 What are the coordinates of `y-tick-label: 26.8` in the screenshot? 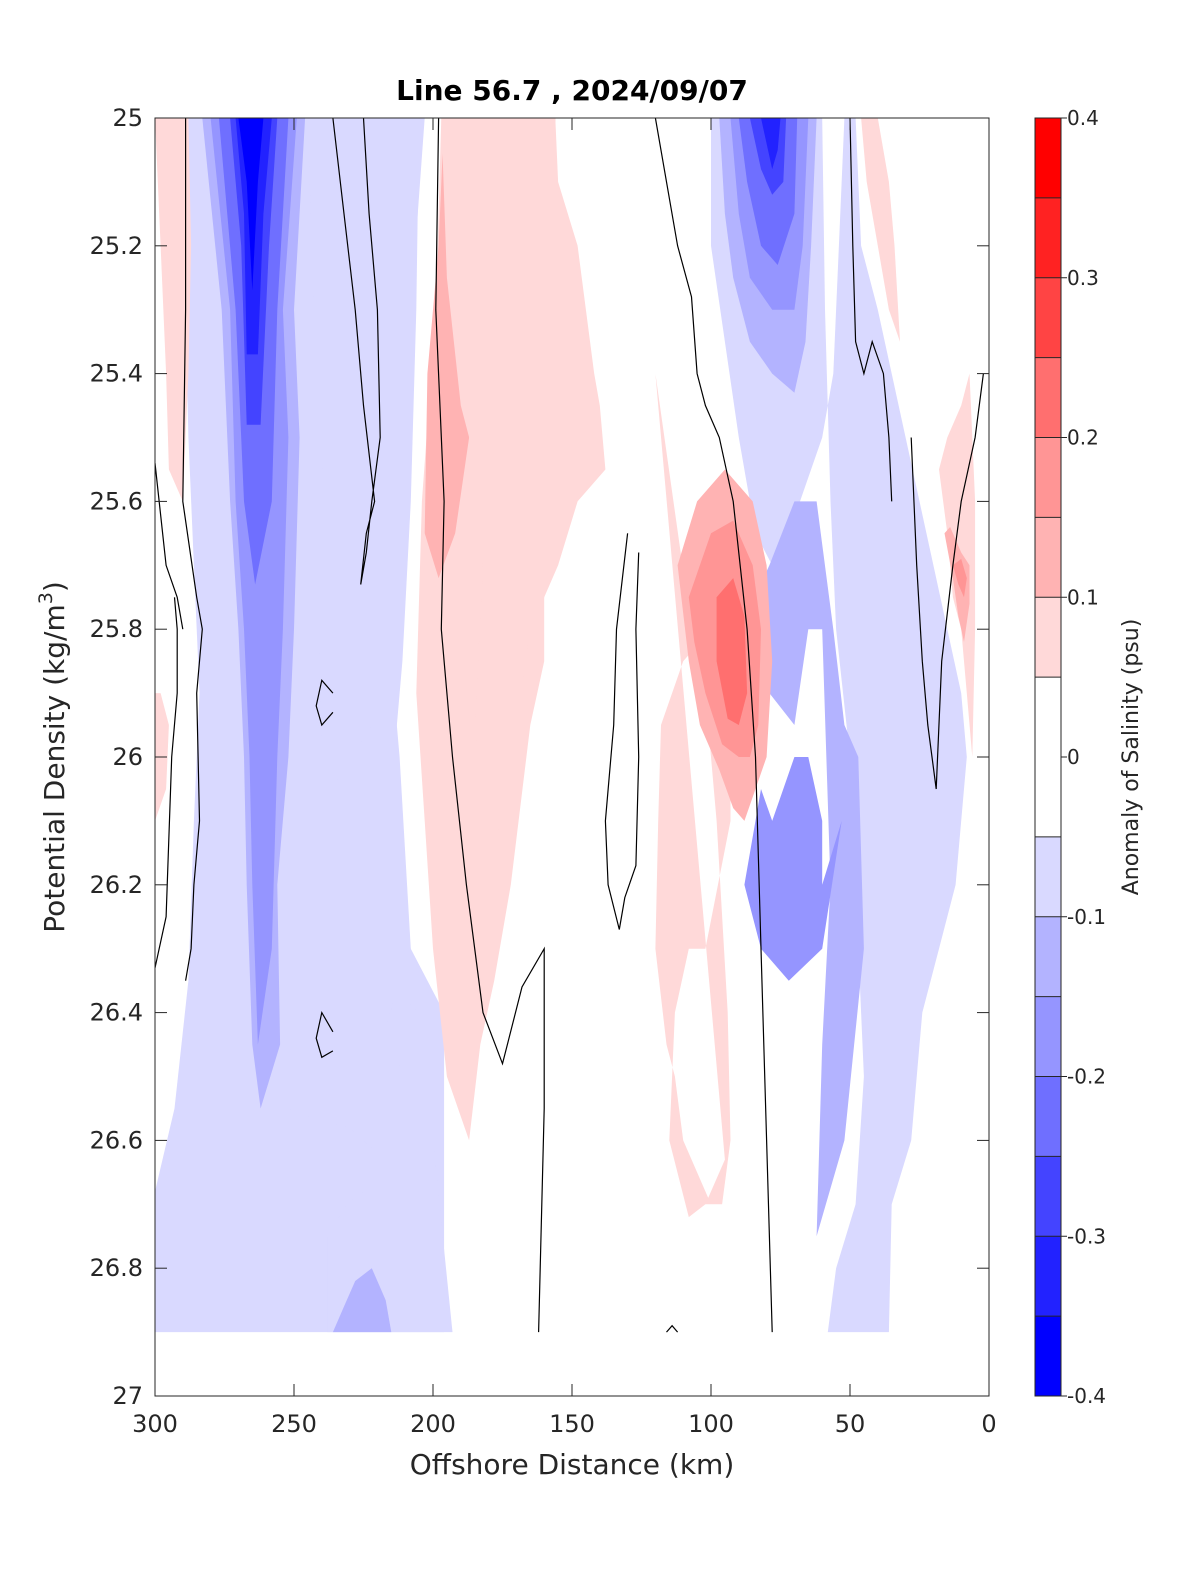 It's located at (116, 1268).